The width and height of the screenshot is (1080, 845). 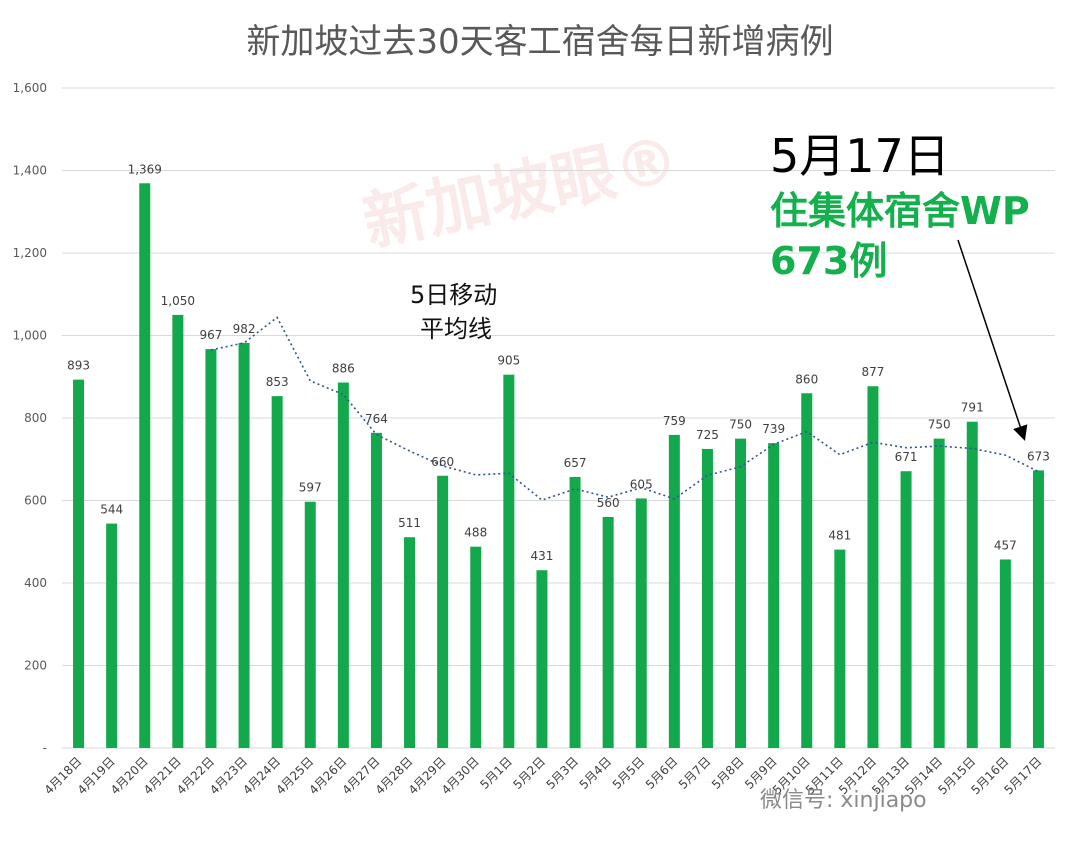 What do you see at coordinates (839, 536) in the screenshot?
I see `data-label: 481` at bounding box center [839, 536].